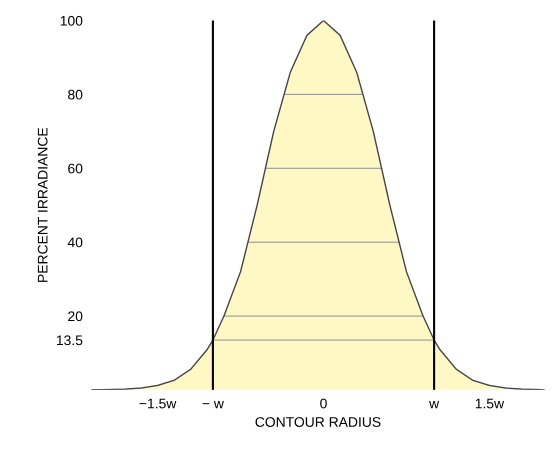 The width and height of the screenshot is (553, 456). I want to click on y-tick-label: 60, so click(75, 169).